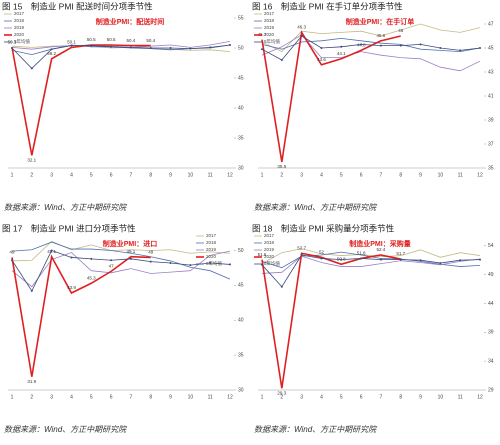 The width and height of the screenshot is (500, 445). I want to click on data-label: 44.1, so click(341, 53).